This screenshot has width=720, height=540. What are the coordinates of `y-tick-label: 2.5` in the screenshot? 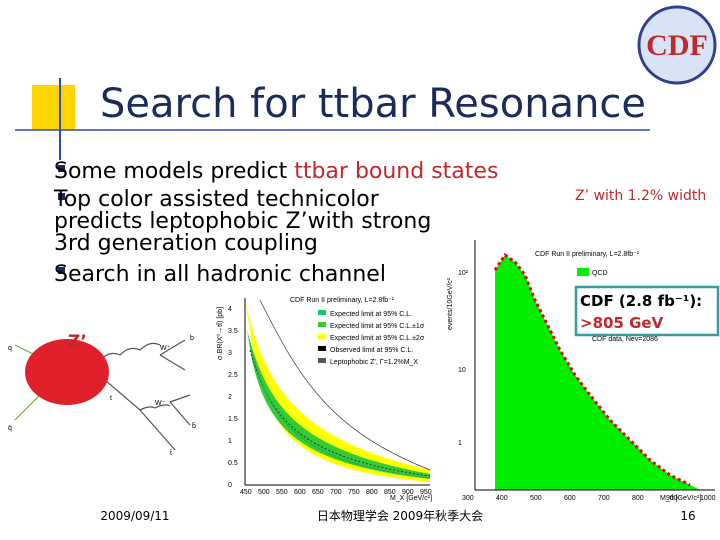 It's located at (233, 375).